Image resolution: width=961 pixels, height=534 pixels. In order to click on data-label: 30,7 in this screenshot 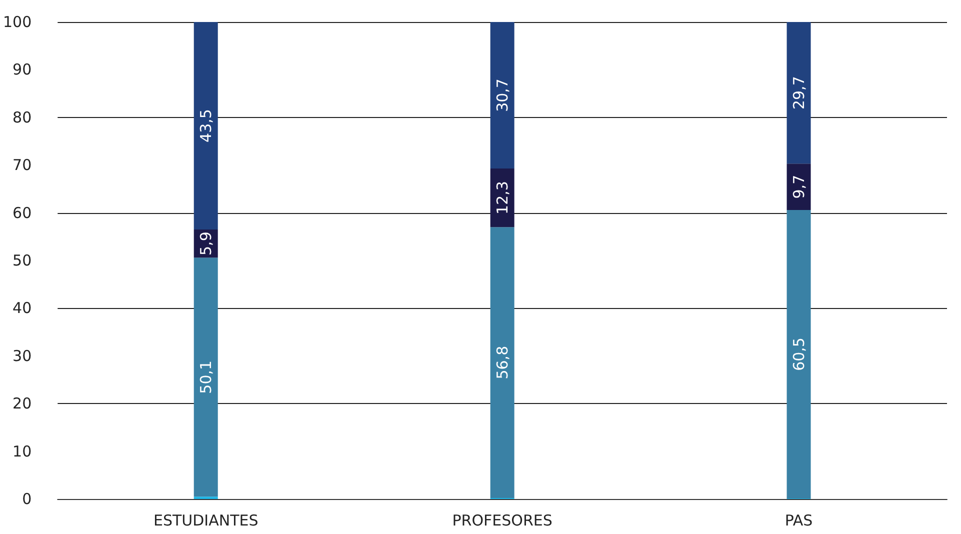, I will do `click(502, 95)`.